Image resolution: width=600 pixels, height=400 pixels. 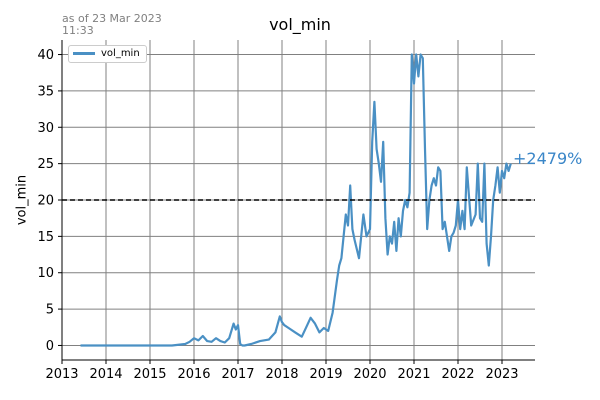 I want to click on legend-label: vol_min, so click(x=120, y=53).